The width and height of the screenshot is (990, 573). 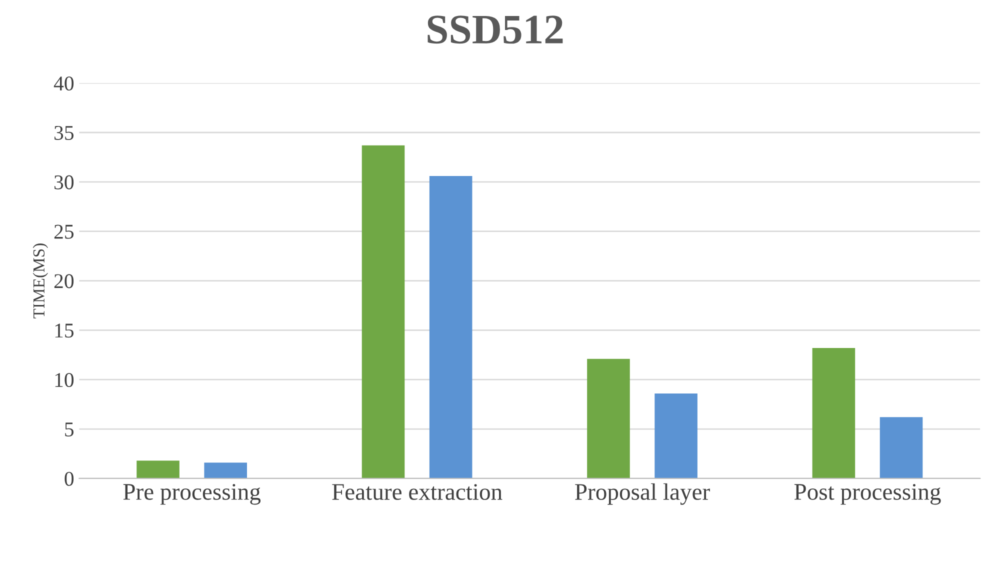 What do you see at coordinates (867, 494) in the screenshot?
I see `x-tick-label: Post processing` at bounding box center [867, 494].